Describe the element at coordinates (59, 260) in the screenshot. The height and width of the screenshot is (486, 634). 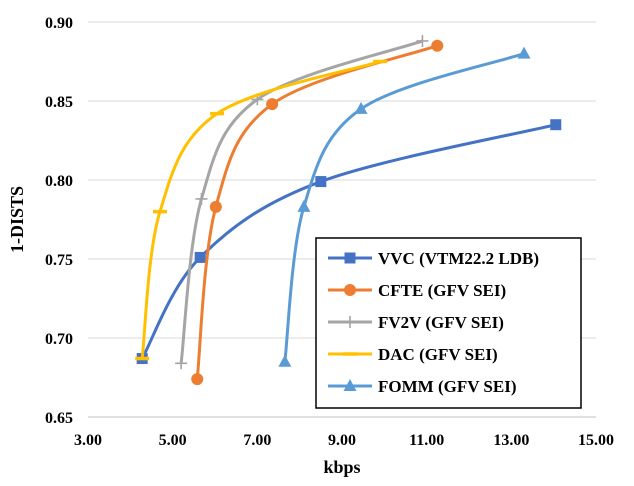
I see `y-tick-label: 0.75` at that location.